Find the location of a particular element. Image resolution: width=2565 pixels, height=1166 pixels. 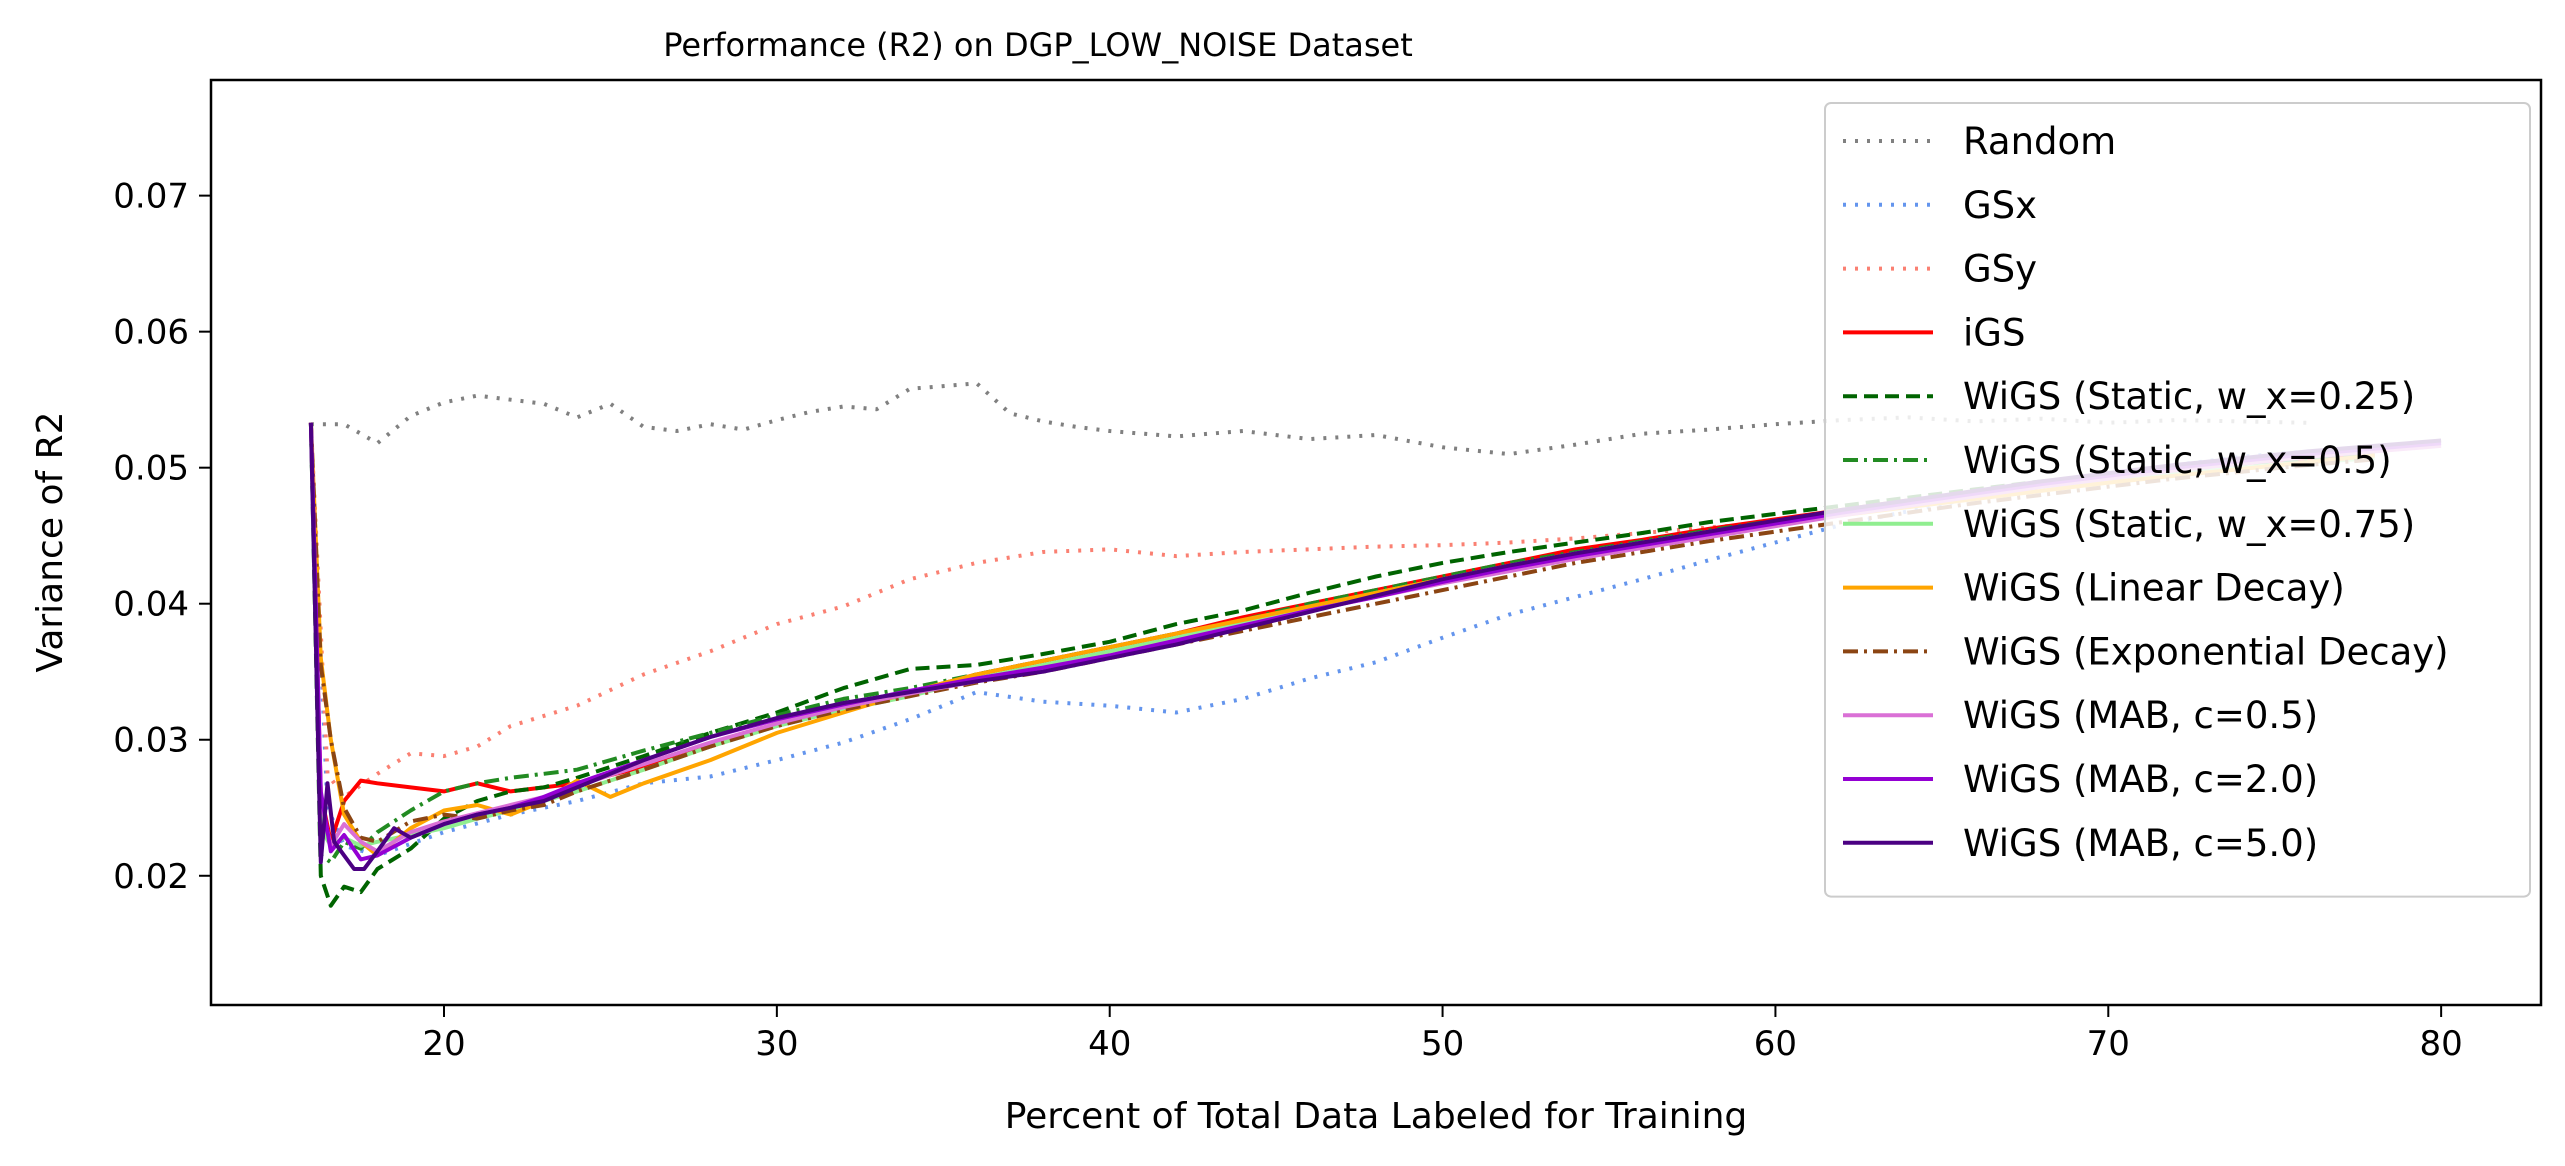

legend-label: WiGS (Exponential Decay) is located at coordinates (2206, 651).